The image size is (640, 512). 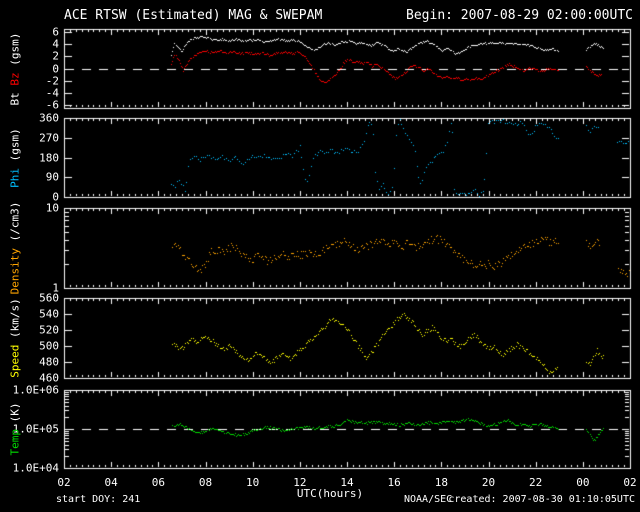 I want to click on y-tick-label: 540, so click(x=49, y=314).